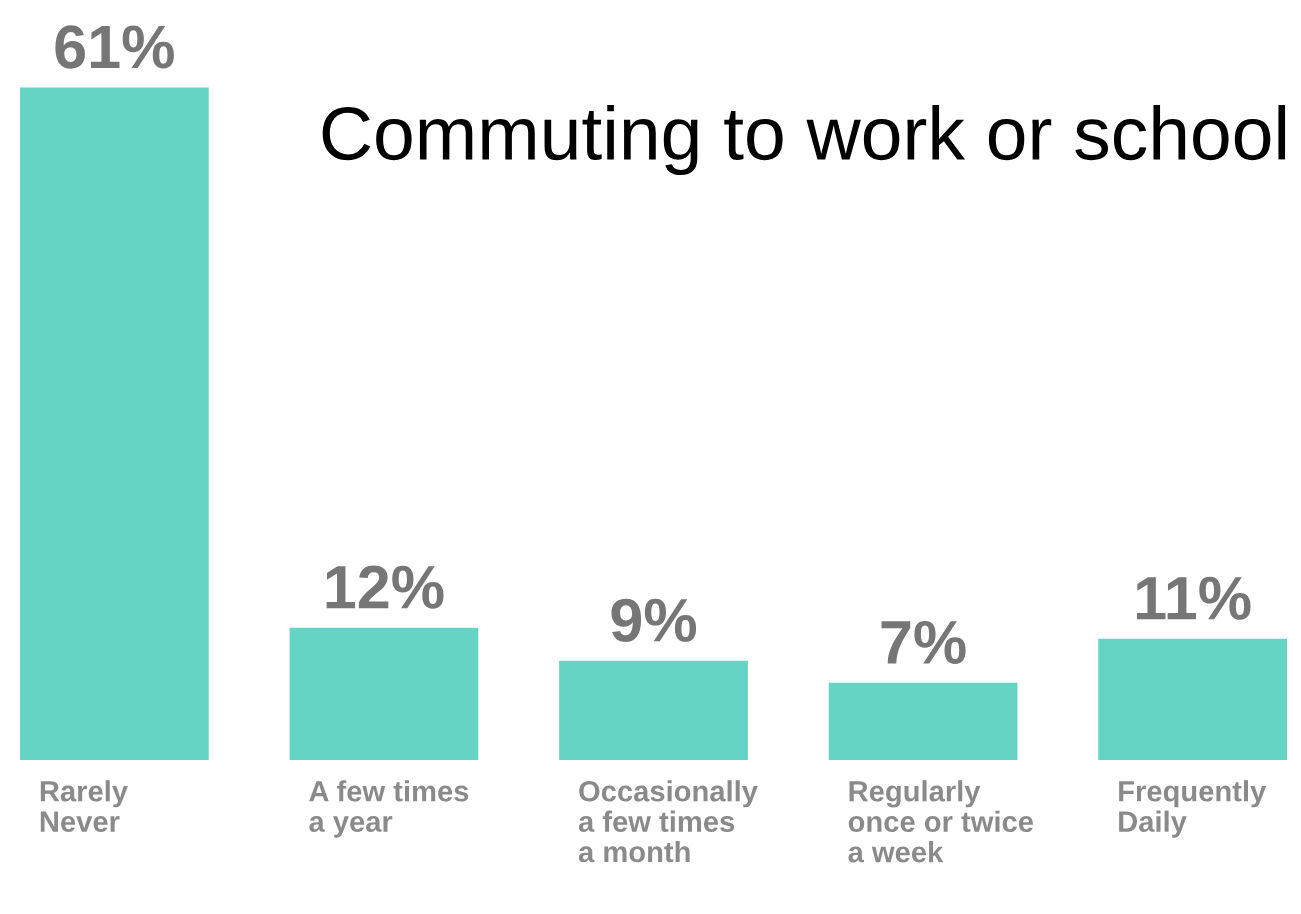  What do you see at coordinates (1193, 809) in the screenshot?
I see `x-tick-label: Frequently Daily` at bounding box center [1193, 809].